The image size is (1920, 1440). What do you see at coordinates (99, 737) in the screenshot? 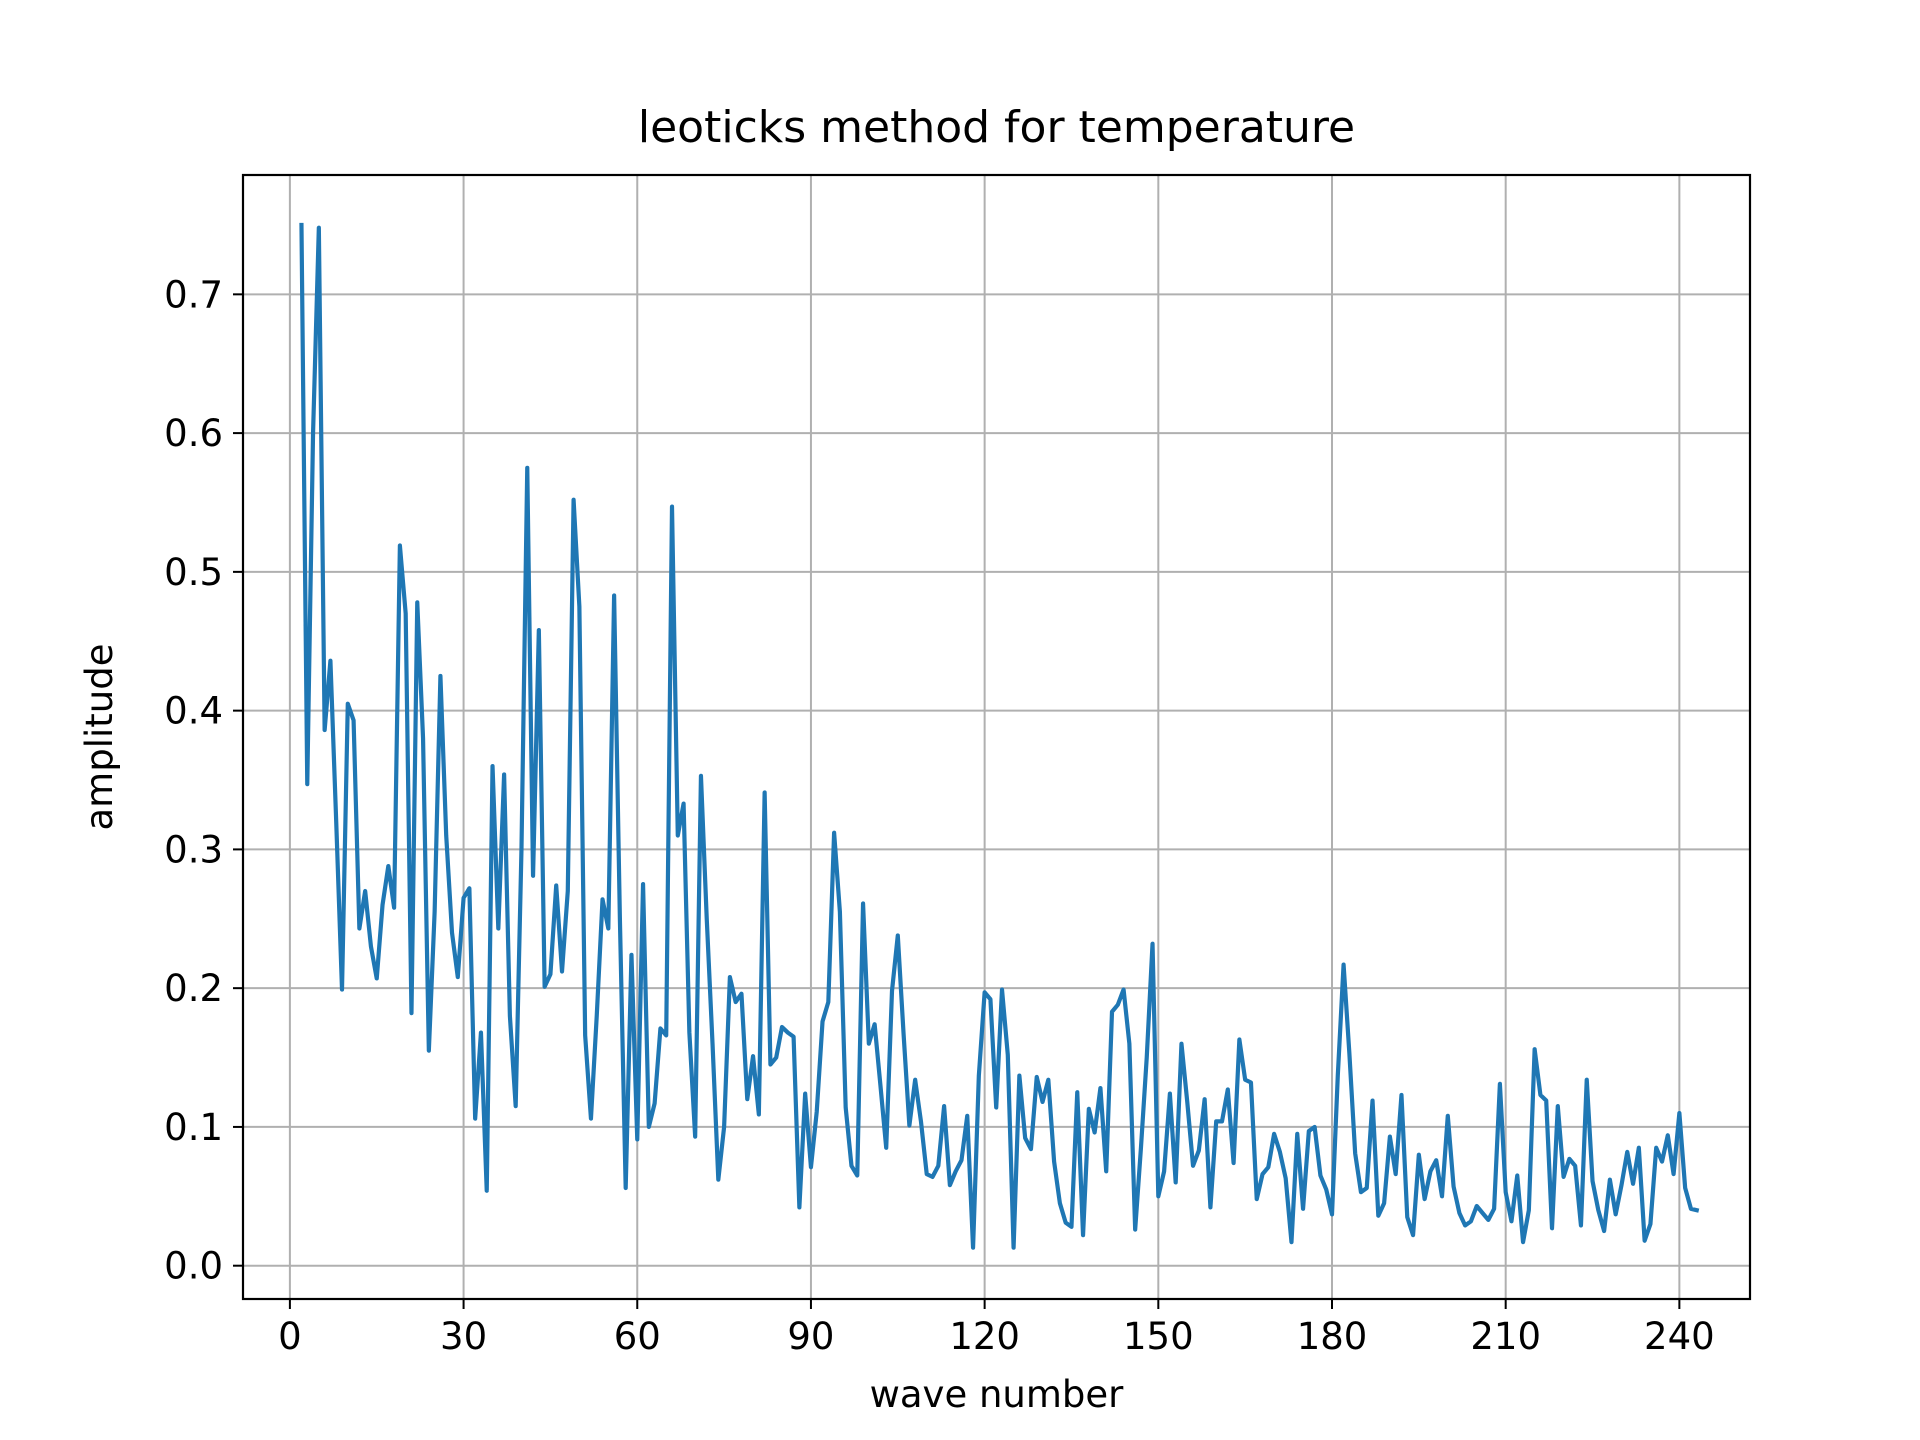
I see `y-axis-label: amplitude` at bounding box center [99, 737].